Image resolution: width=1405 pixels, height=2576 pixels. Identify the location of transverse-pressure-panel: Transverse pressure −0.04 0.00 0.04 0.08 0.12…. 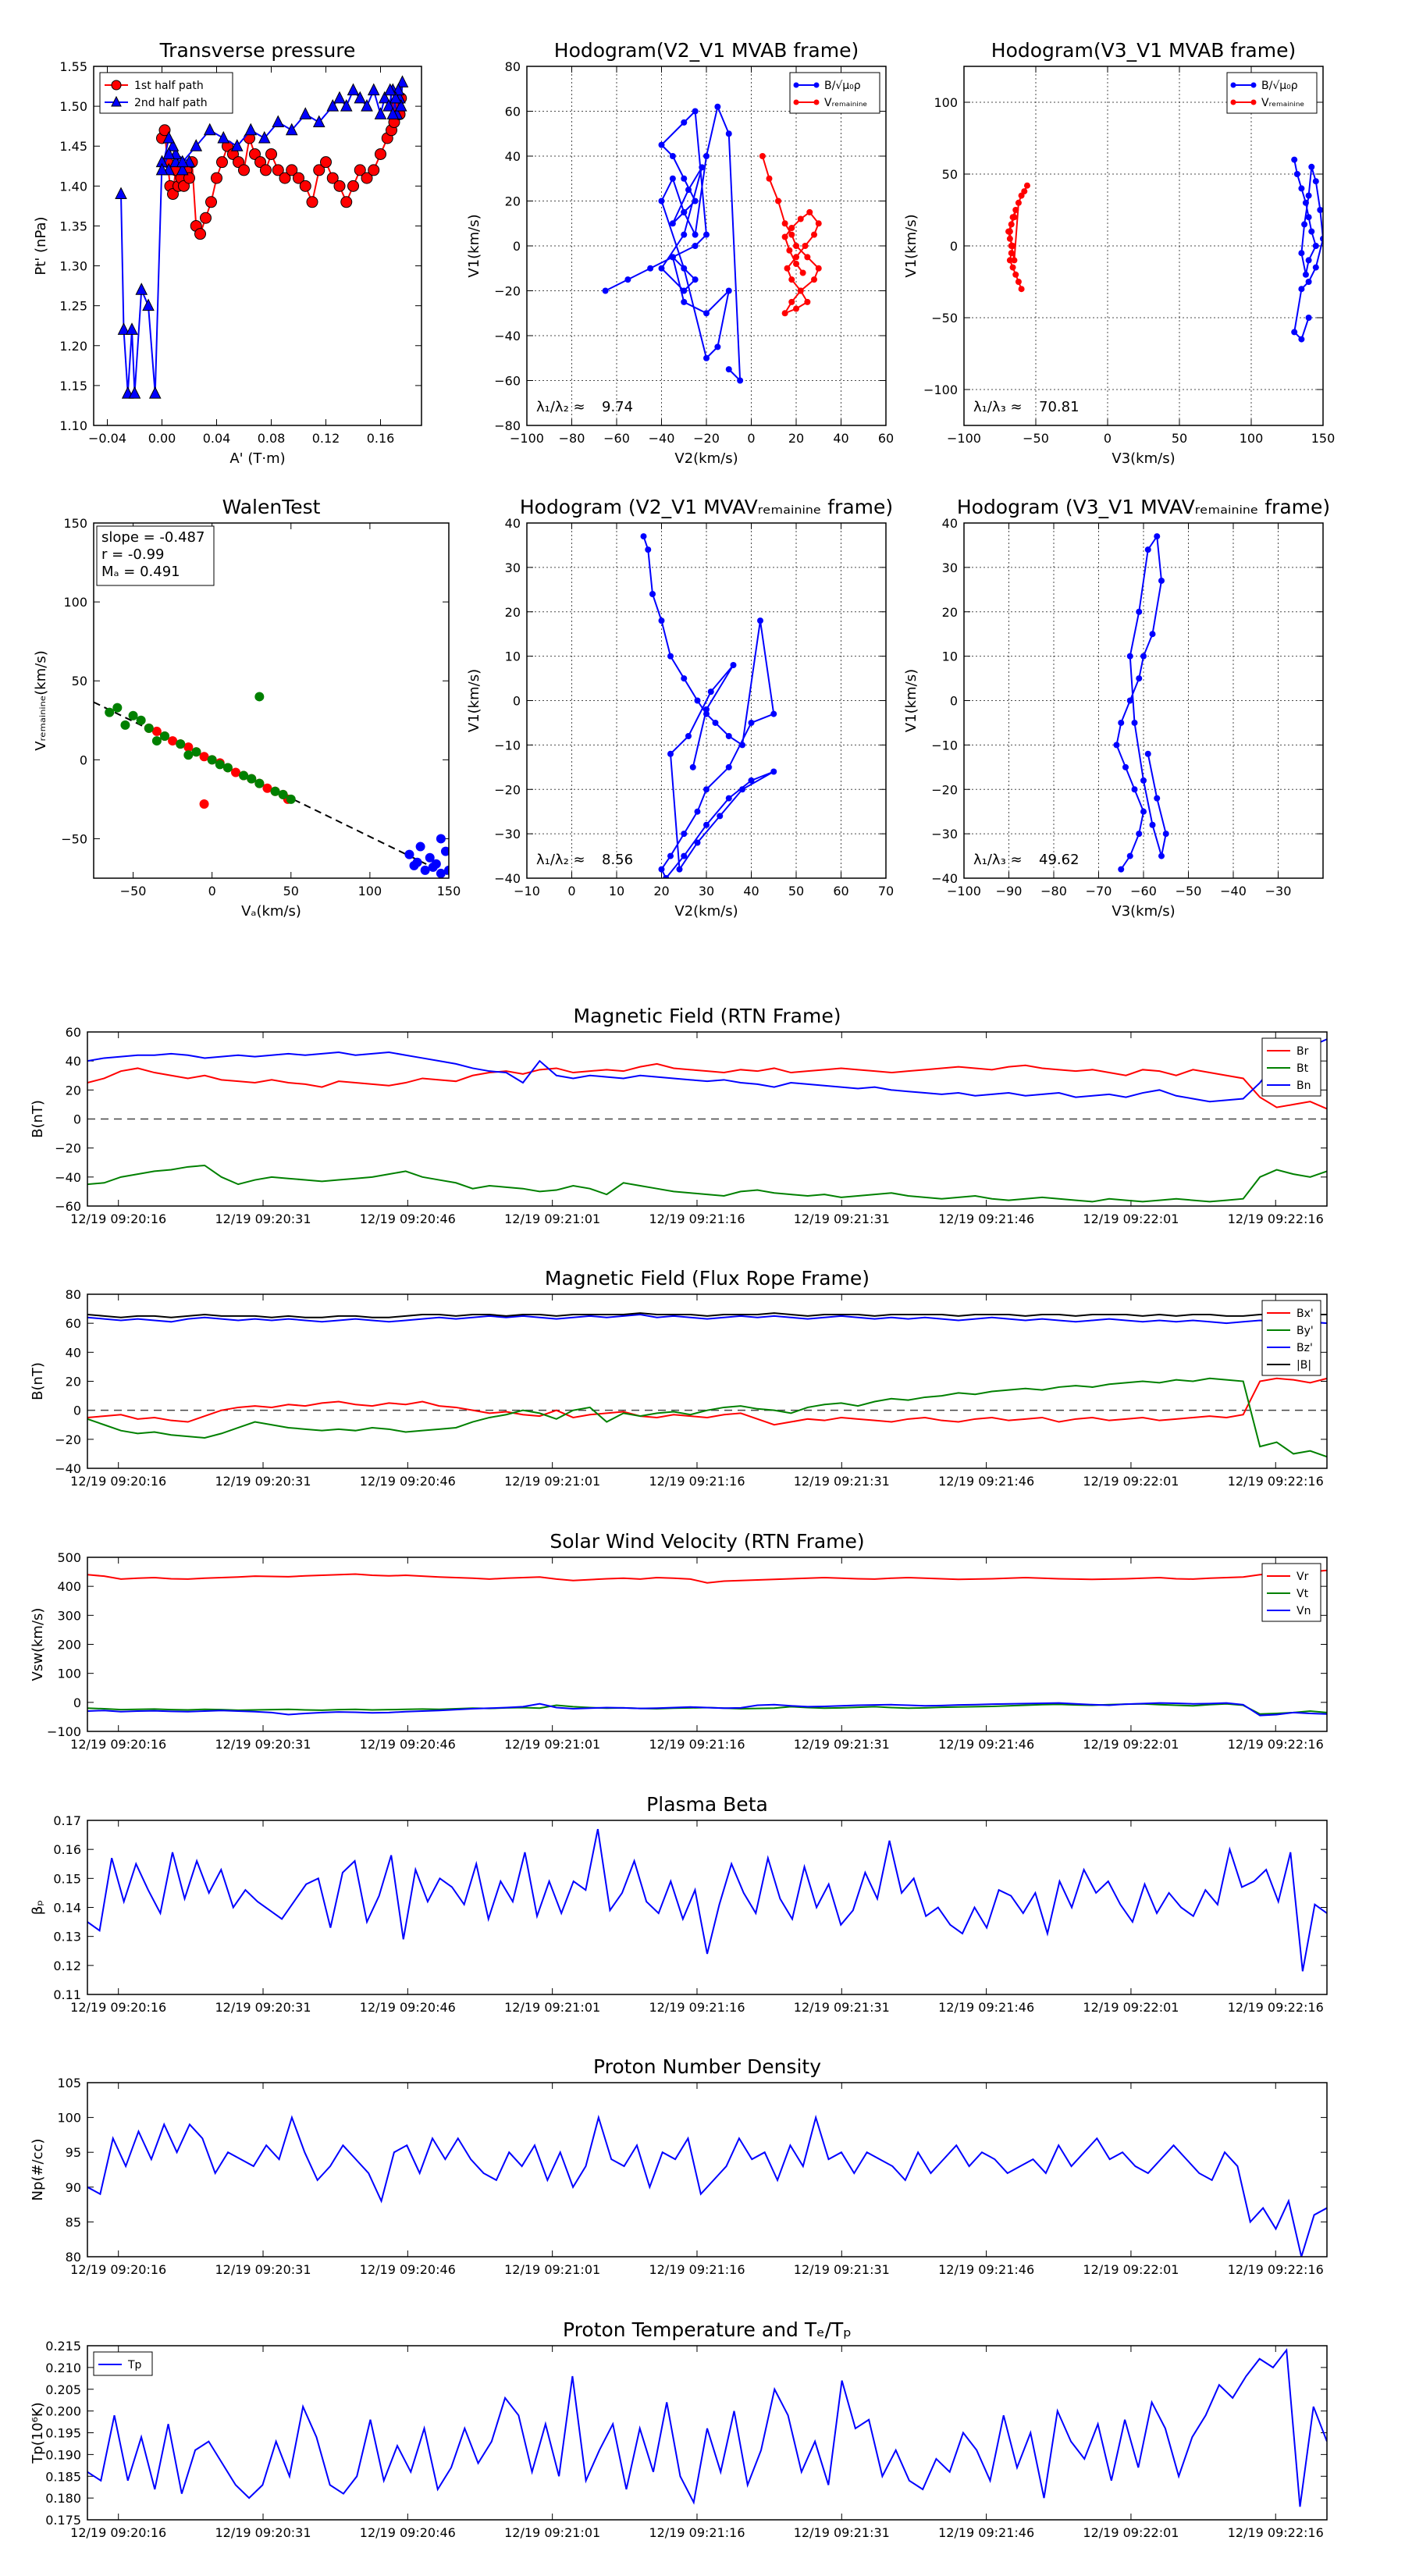
(227, 253).